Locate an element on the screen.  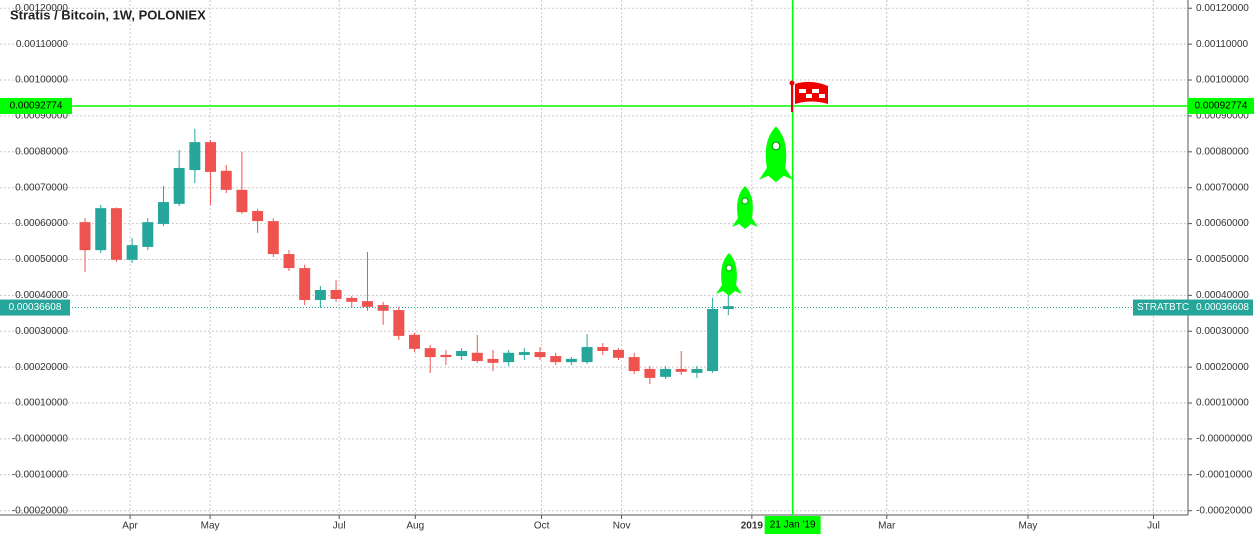
flag-icon is located at coordinates (808, 96).